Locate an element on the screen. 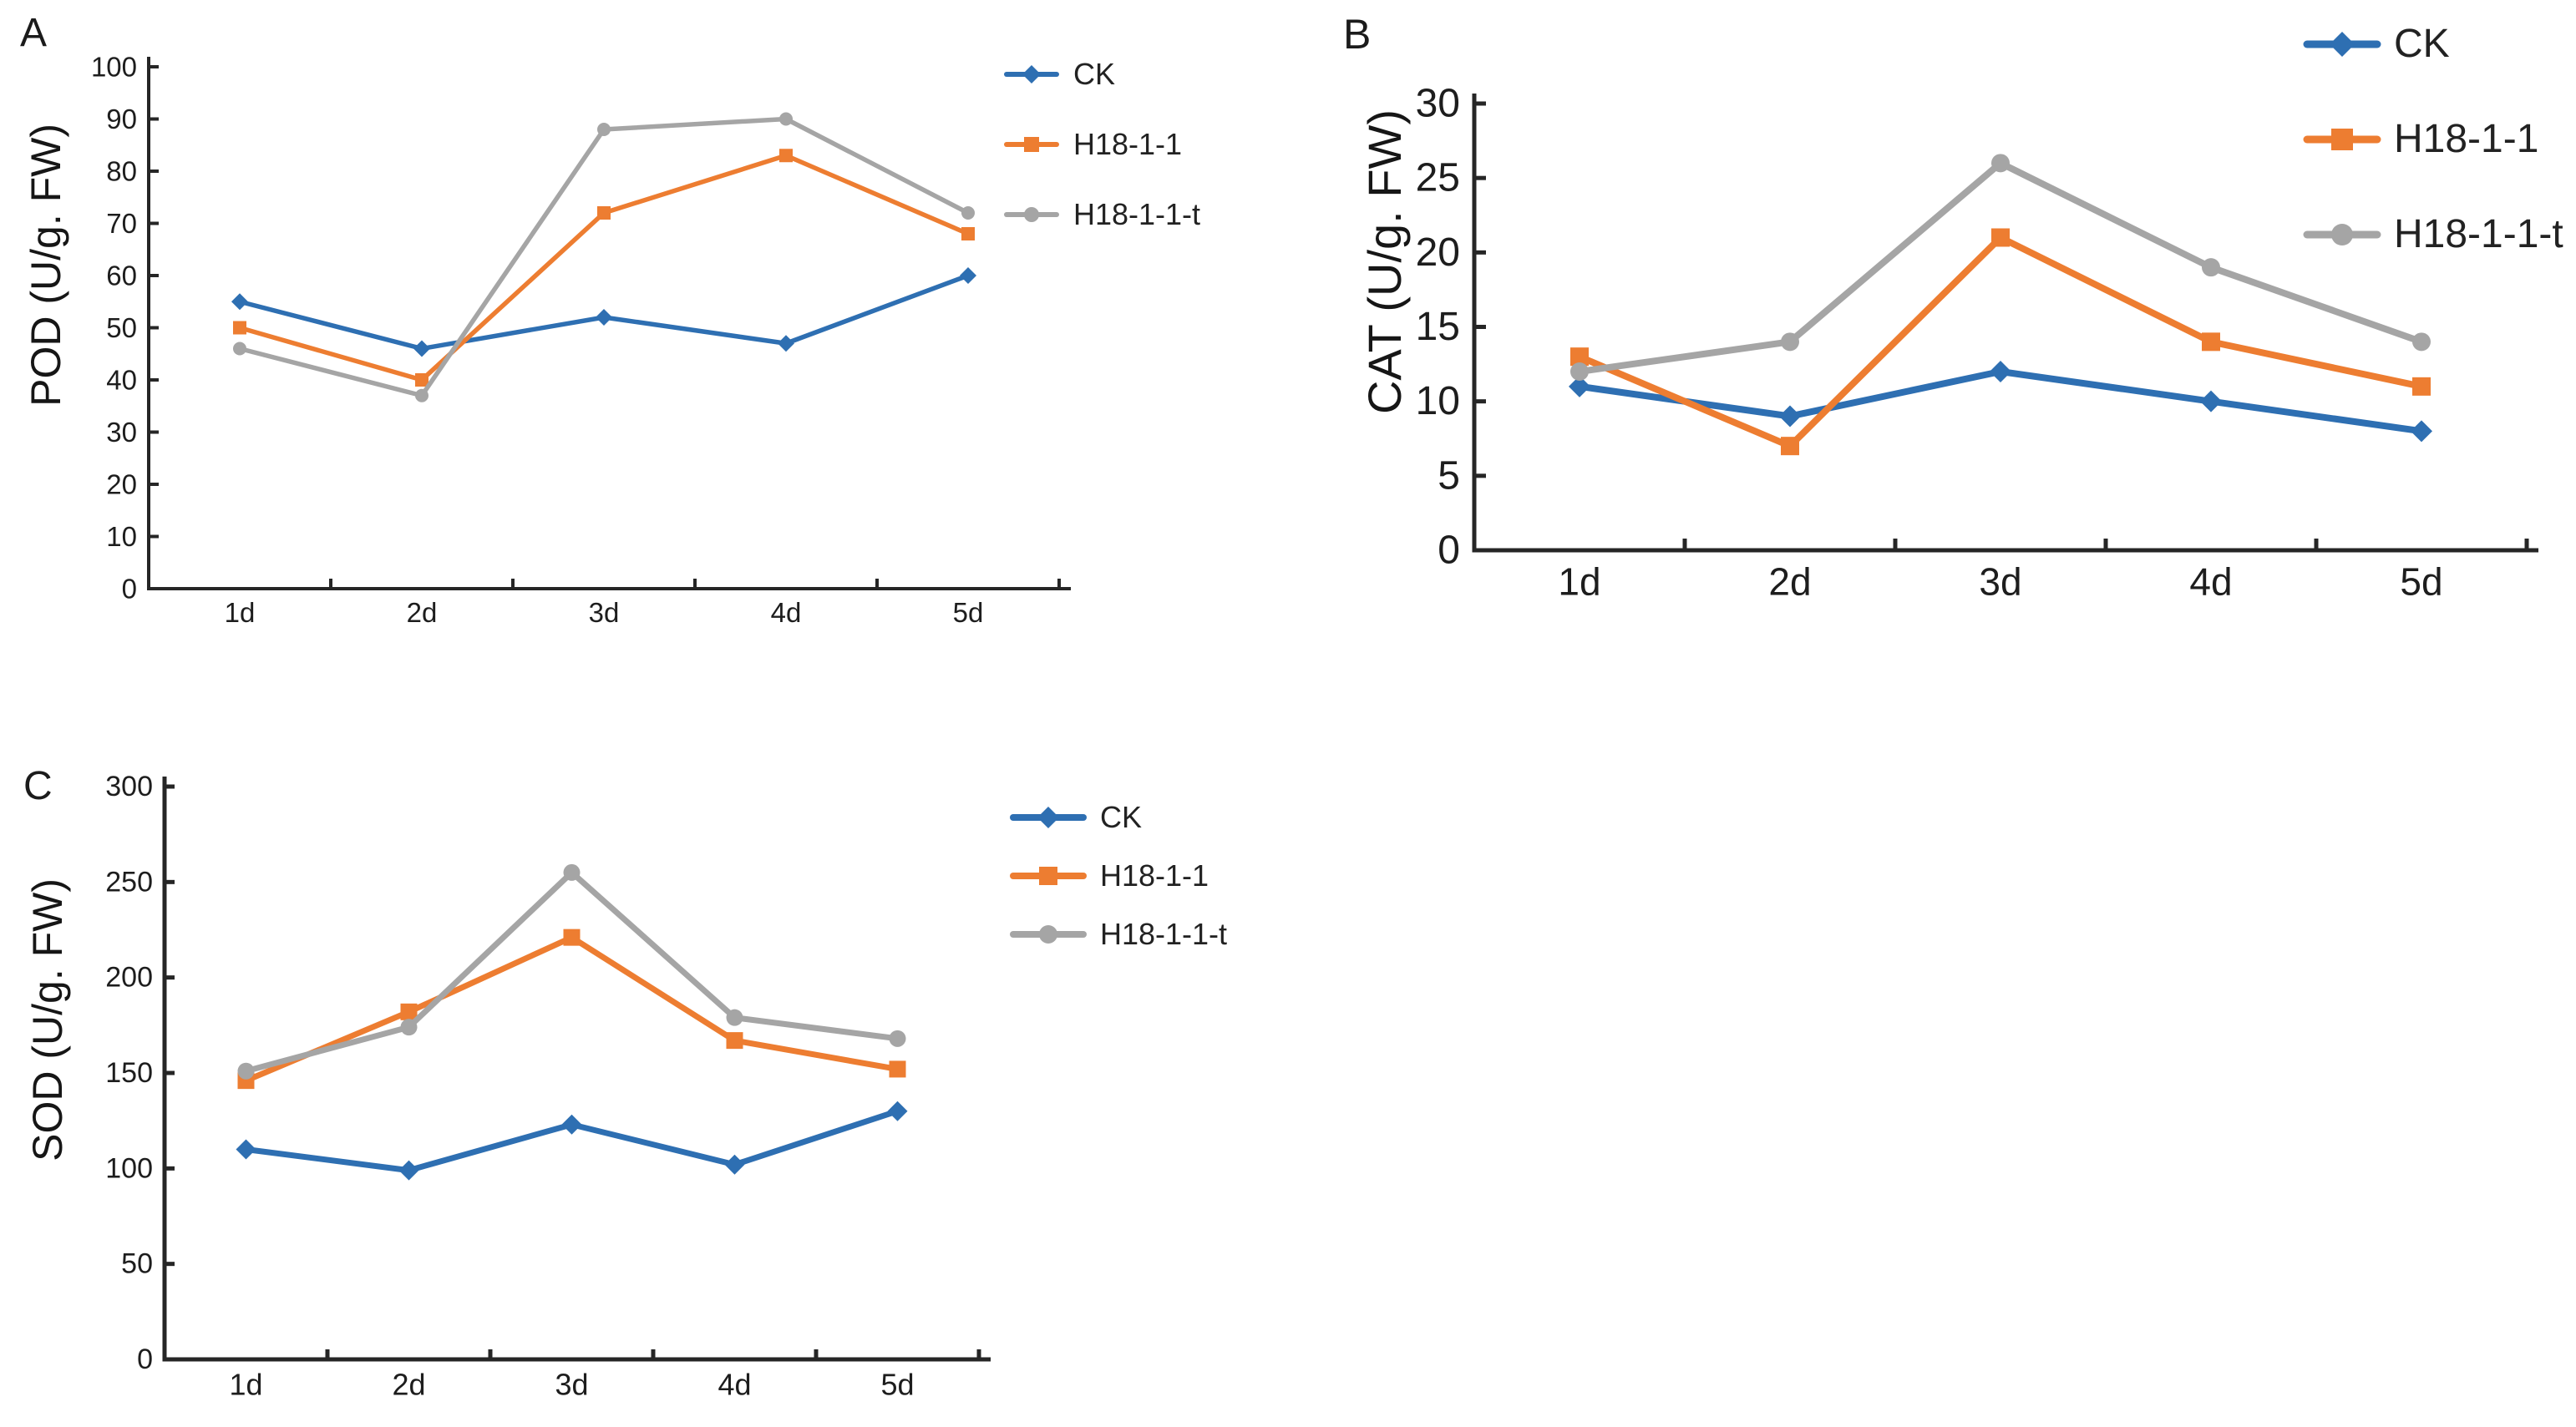 The height and width of the screenshot is (1427, 2576). legend-label: CK is located at coordinates (1121, 817).